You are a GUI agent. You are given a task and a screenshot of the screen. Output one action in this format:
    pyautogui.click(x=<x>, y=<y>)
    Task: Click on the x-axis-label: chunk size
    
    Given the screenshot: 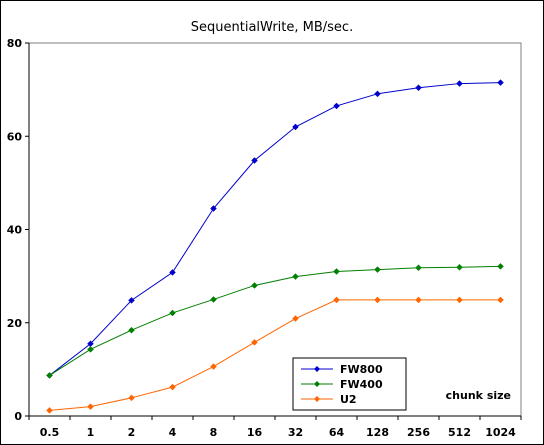 What is the action you would take?
    pyautogui.click(x=478, y=395)
    